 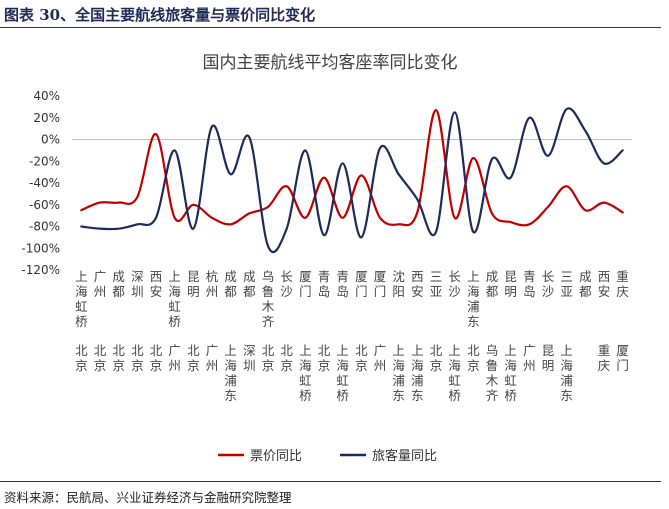 I want to click on x-tick-label-upper: 深圳, so click(x=137, y=284).